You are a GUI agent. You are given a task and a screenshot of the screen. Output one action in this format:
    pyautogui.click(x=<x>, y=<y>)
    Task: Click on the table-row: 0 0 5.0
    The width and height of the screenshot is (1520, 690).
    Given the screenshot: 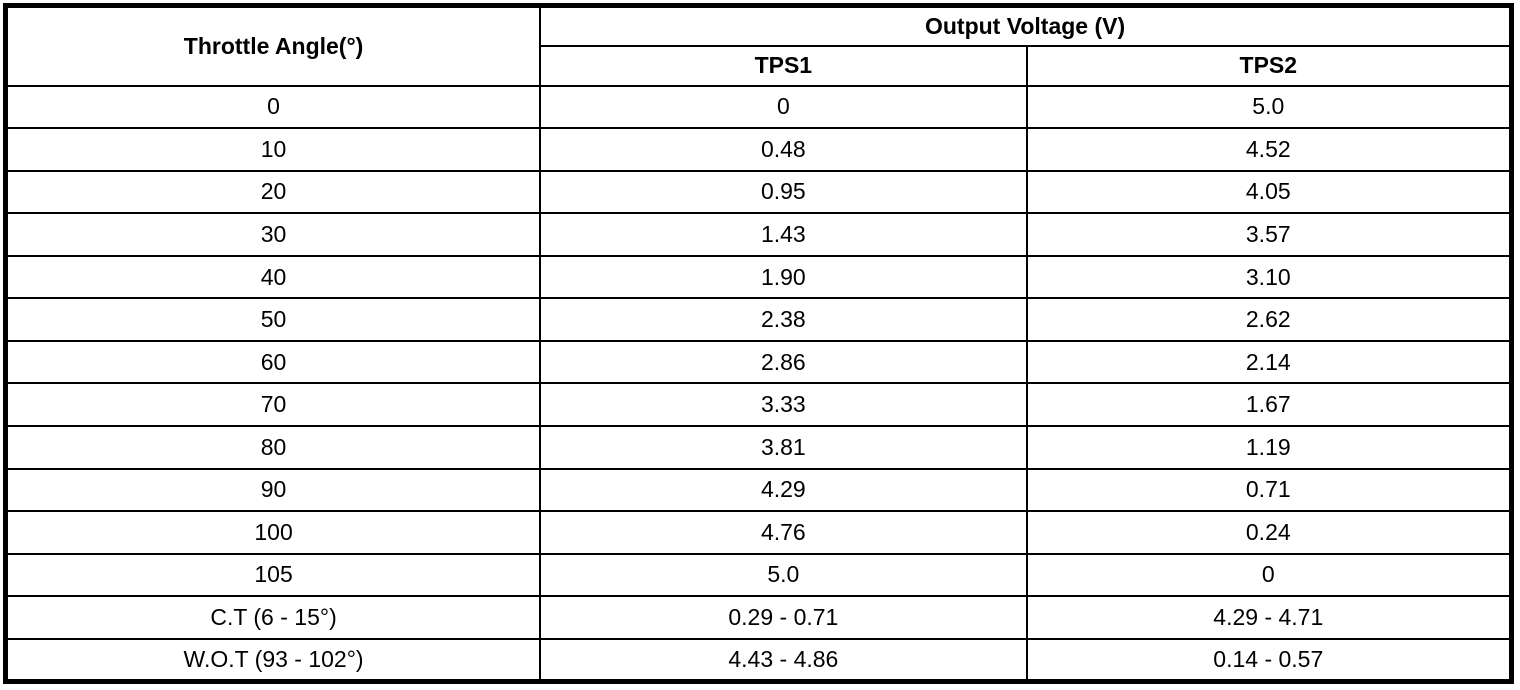 What is the action you would take?
    pyautogui.click(x=758, y=107)
    